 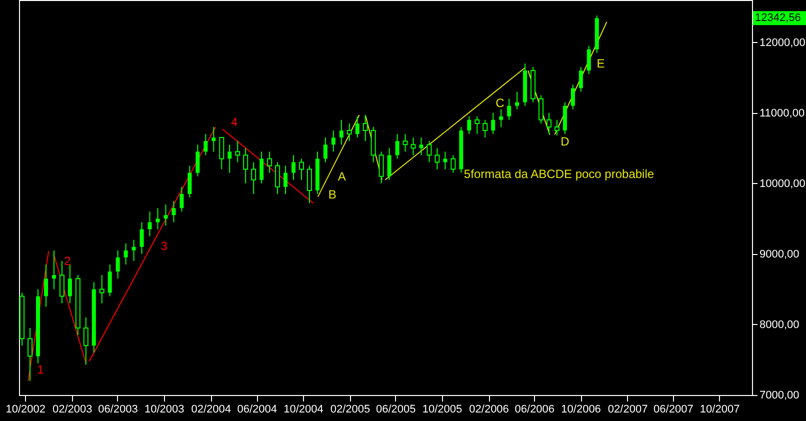 I want to click on y-tick-label: 9000,00, so click(x=780, y=254).